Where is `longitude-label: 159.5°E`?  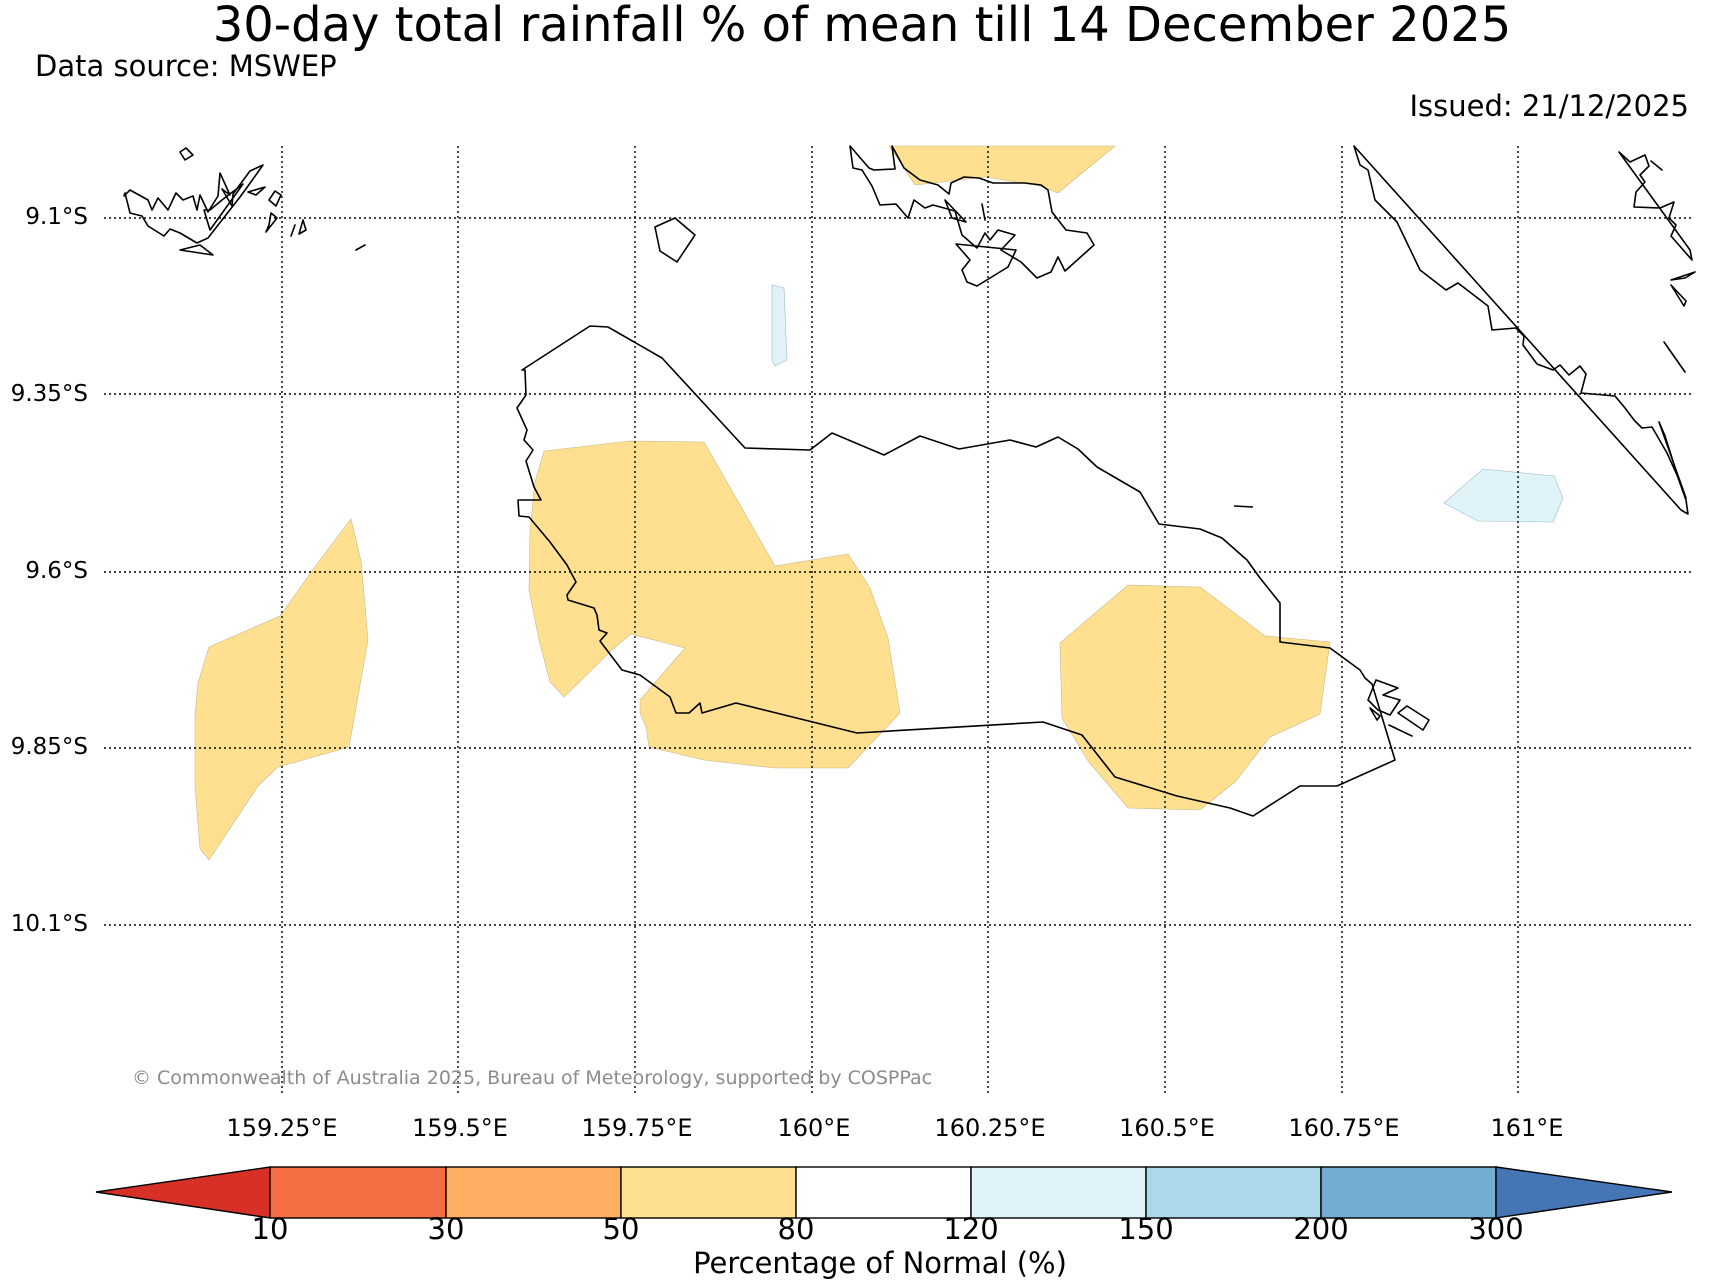 longitude-label: 159.5°E is located at coordinates (460, 1128).